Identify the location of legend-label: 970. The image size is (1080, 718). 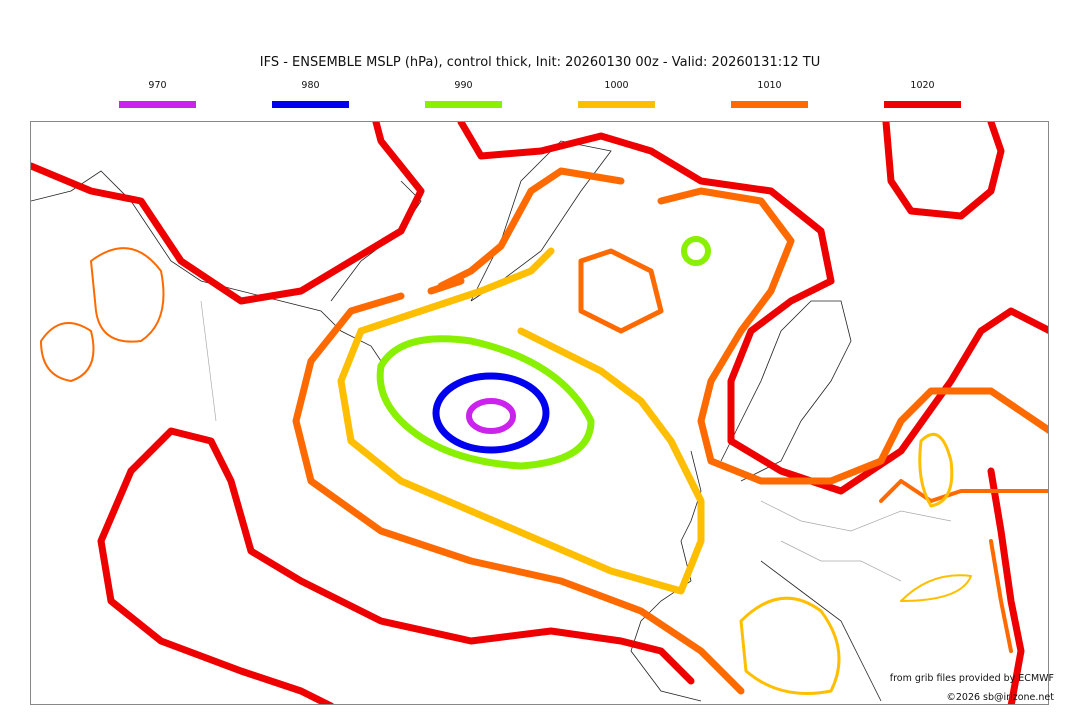
(157, 85).